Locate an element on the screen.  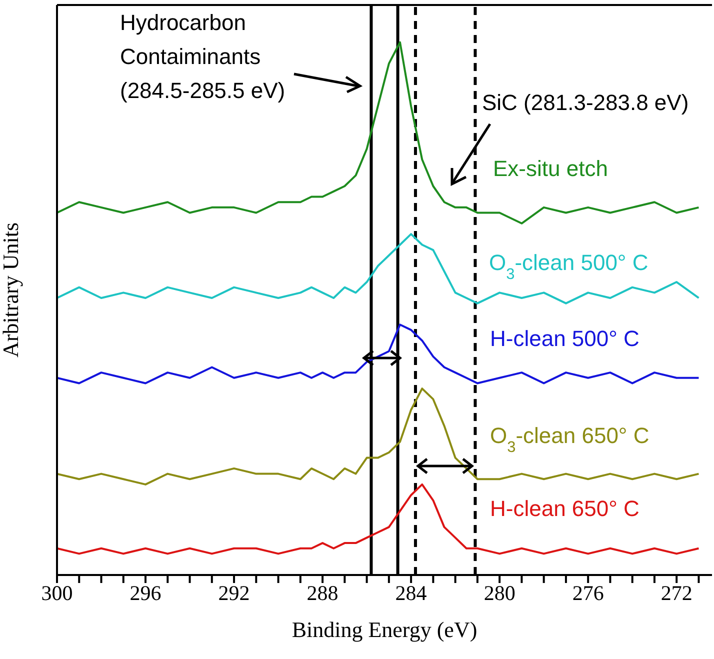
series-label: H-clean 650° C is located at coordinates (565, 508).